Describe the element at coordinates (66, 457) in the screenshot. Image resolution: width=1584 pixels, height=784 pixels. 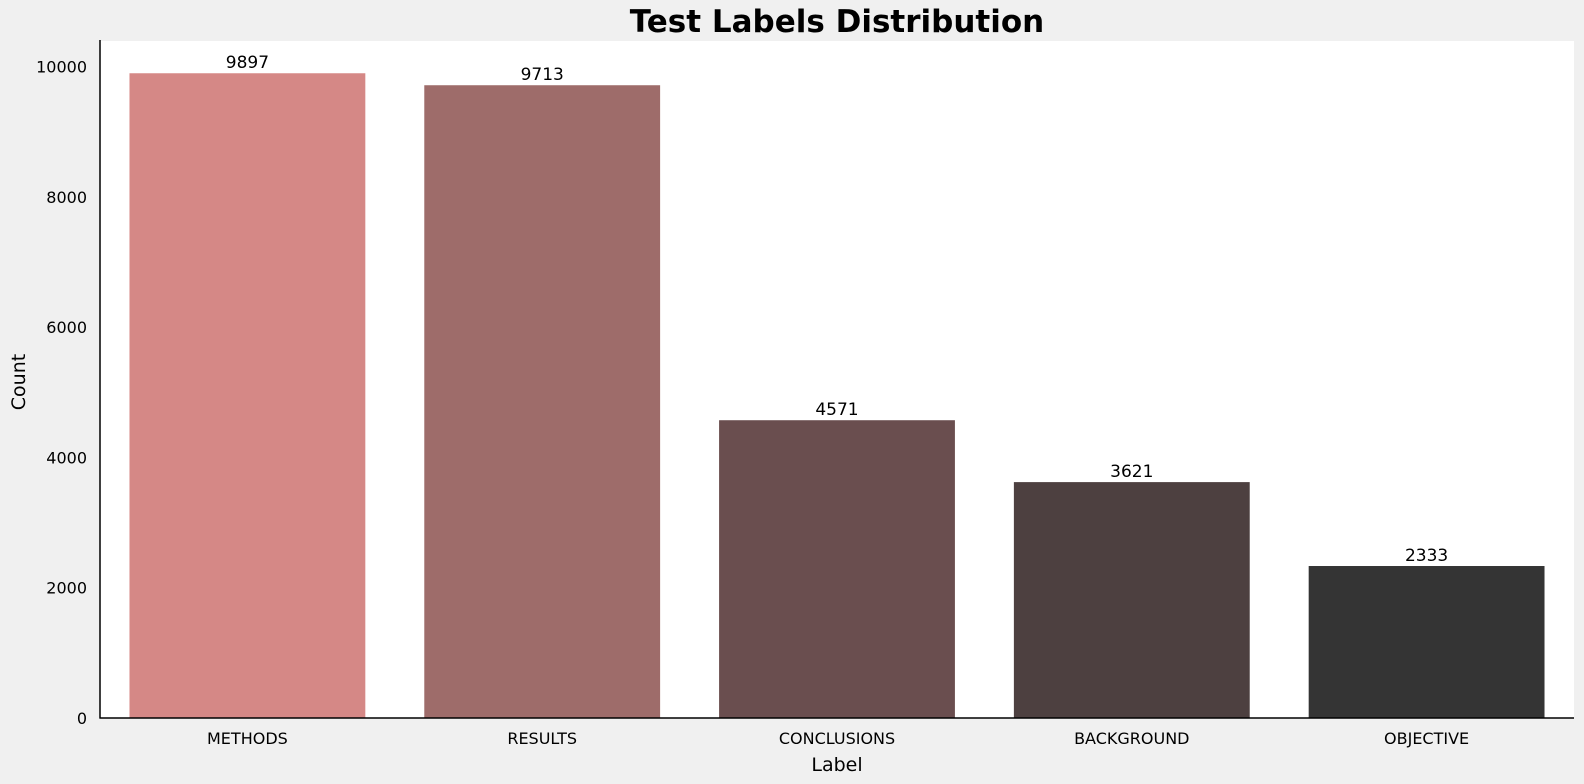
I see `y-tick-label-4000: 4000` at that location.